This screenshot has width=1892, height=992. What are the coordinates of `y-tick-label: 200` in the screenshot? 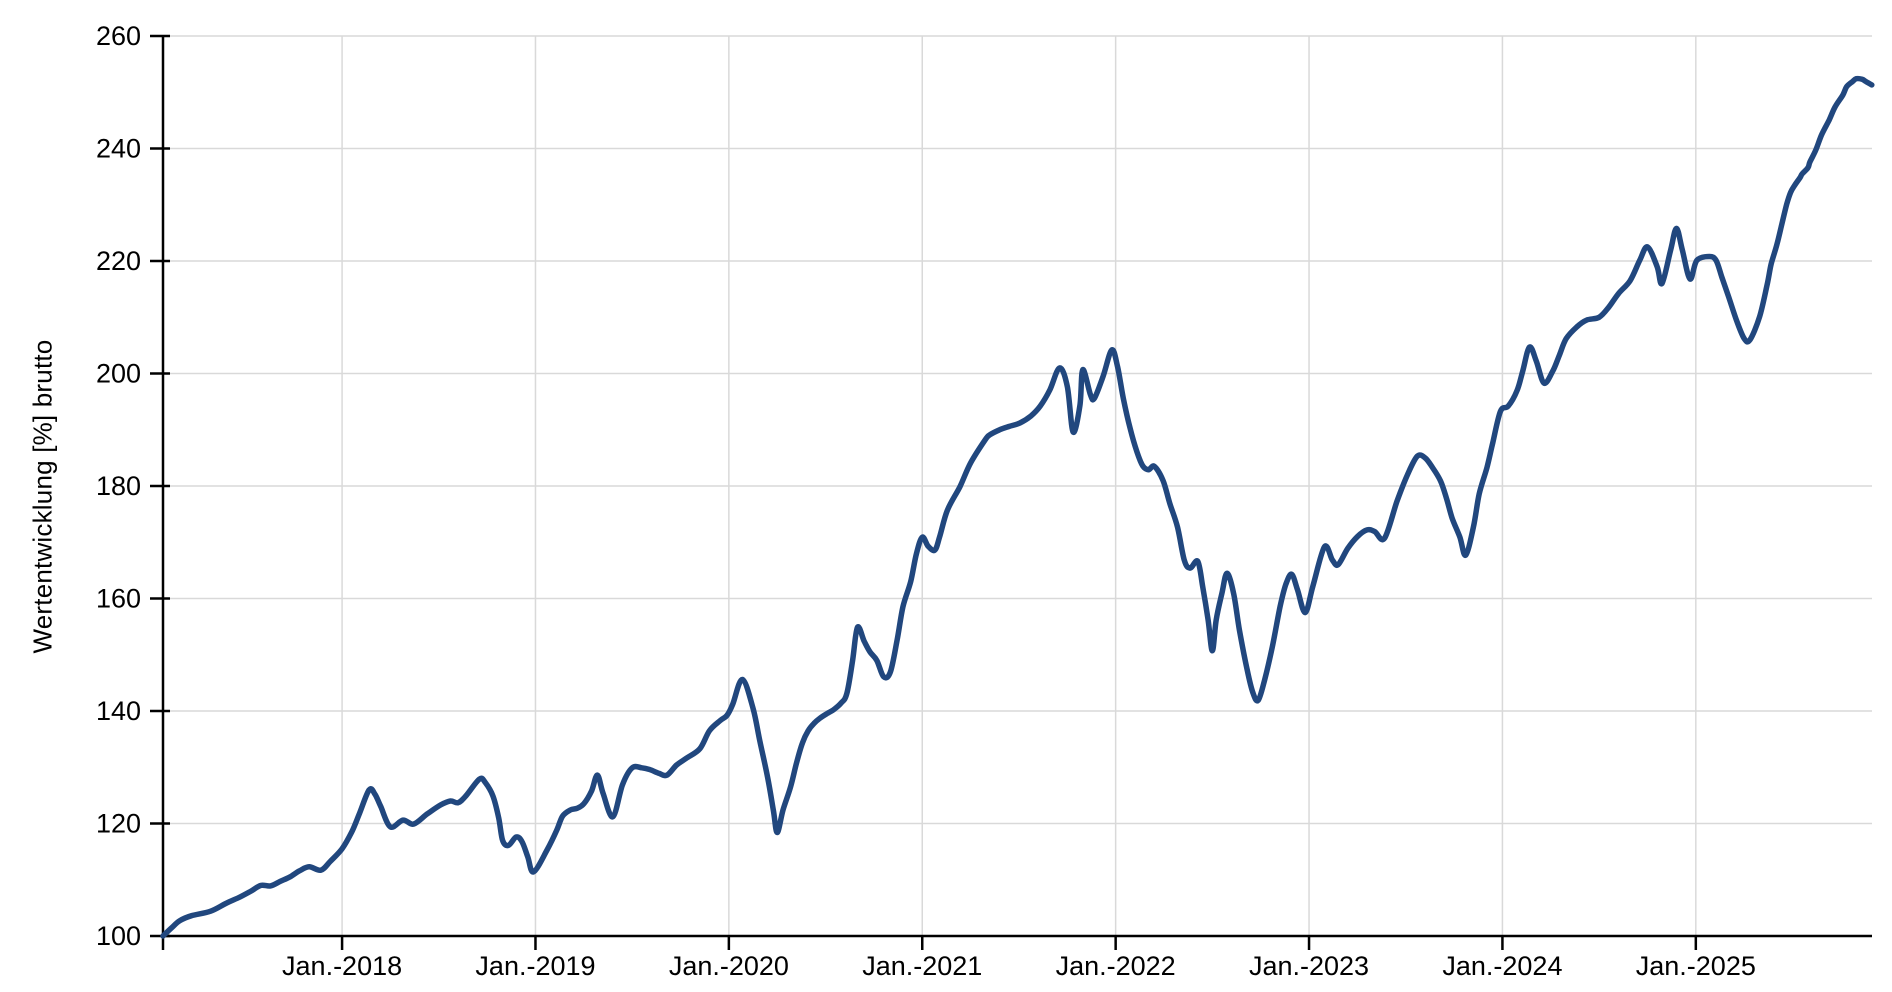 It's located at (118, 374).